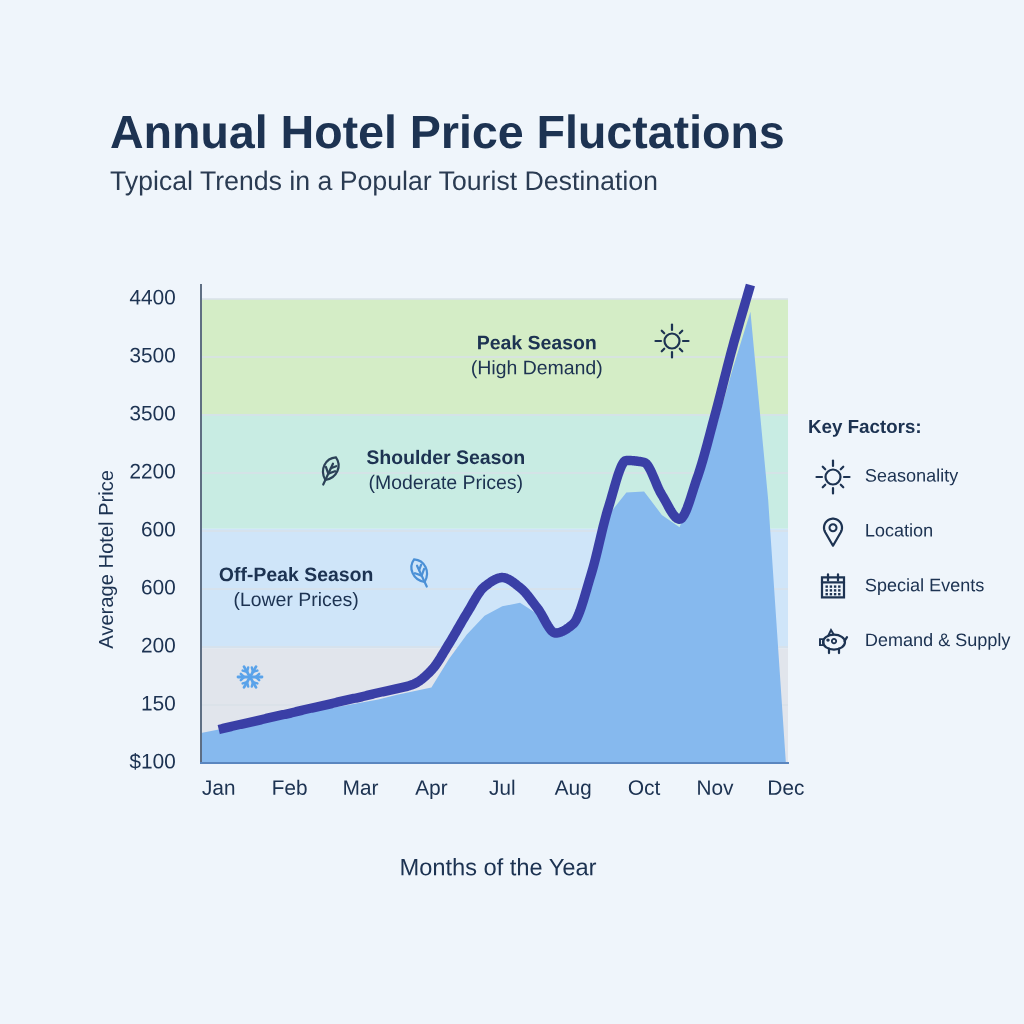 The image size is (1024, 1024). I want to click on band-label: Off-Peak Season (Lower Prices), so click(296, 588).